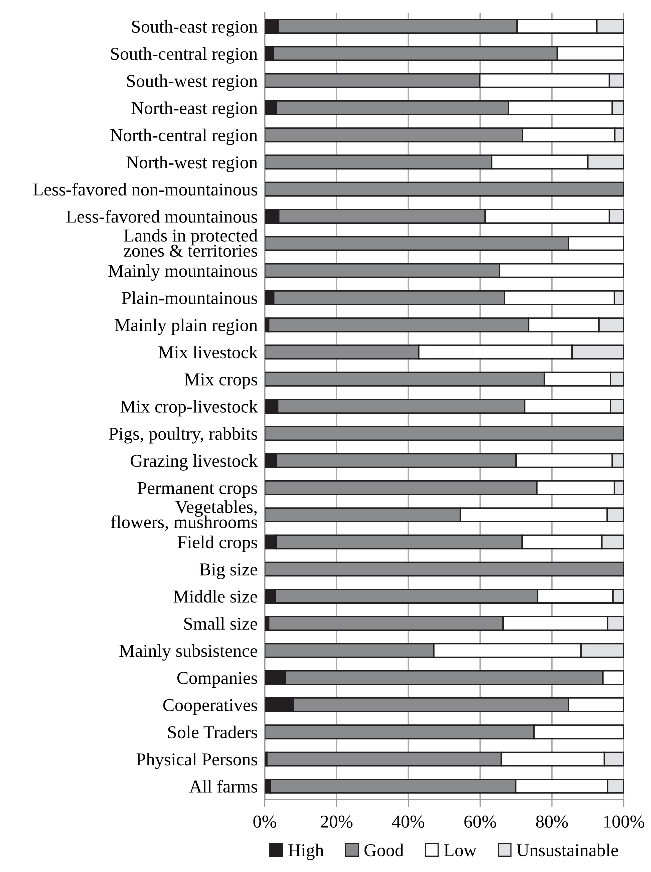  What do you see at coordinates (192, 83) in the screenshot?
I see `y-tick-label: South-west region` at bounding box center [192, 83].